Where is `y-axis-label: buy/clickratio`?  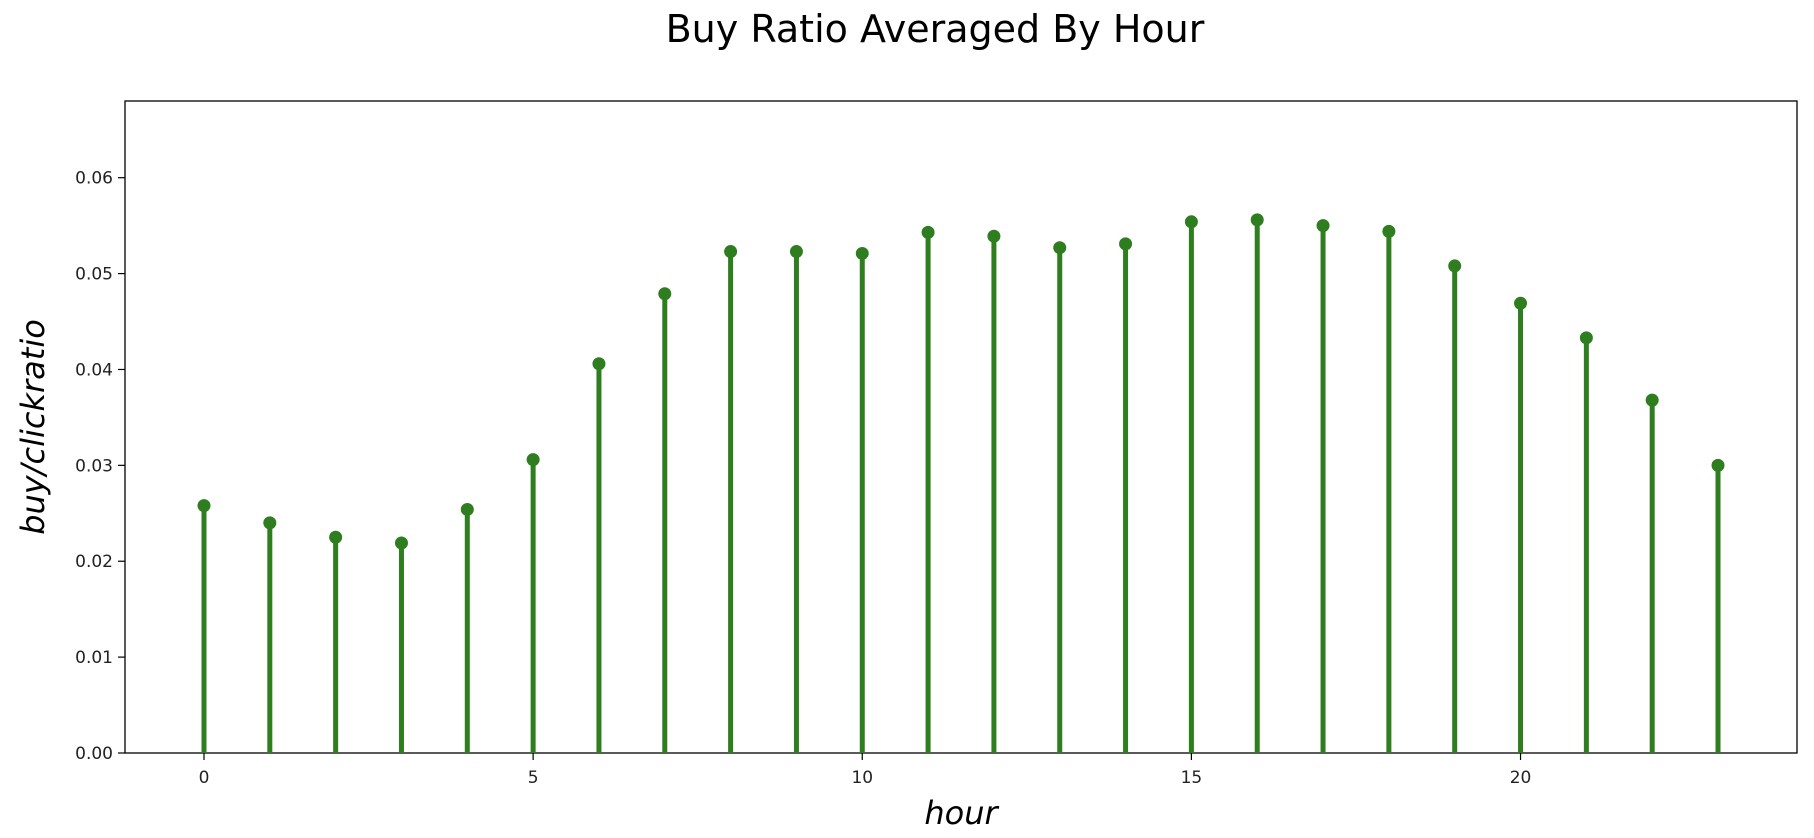
y-axis-label: buy/clickratio is located at coordinates (33, 427).